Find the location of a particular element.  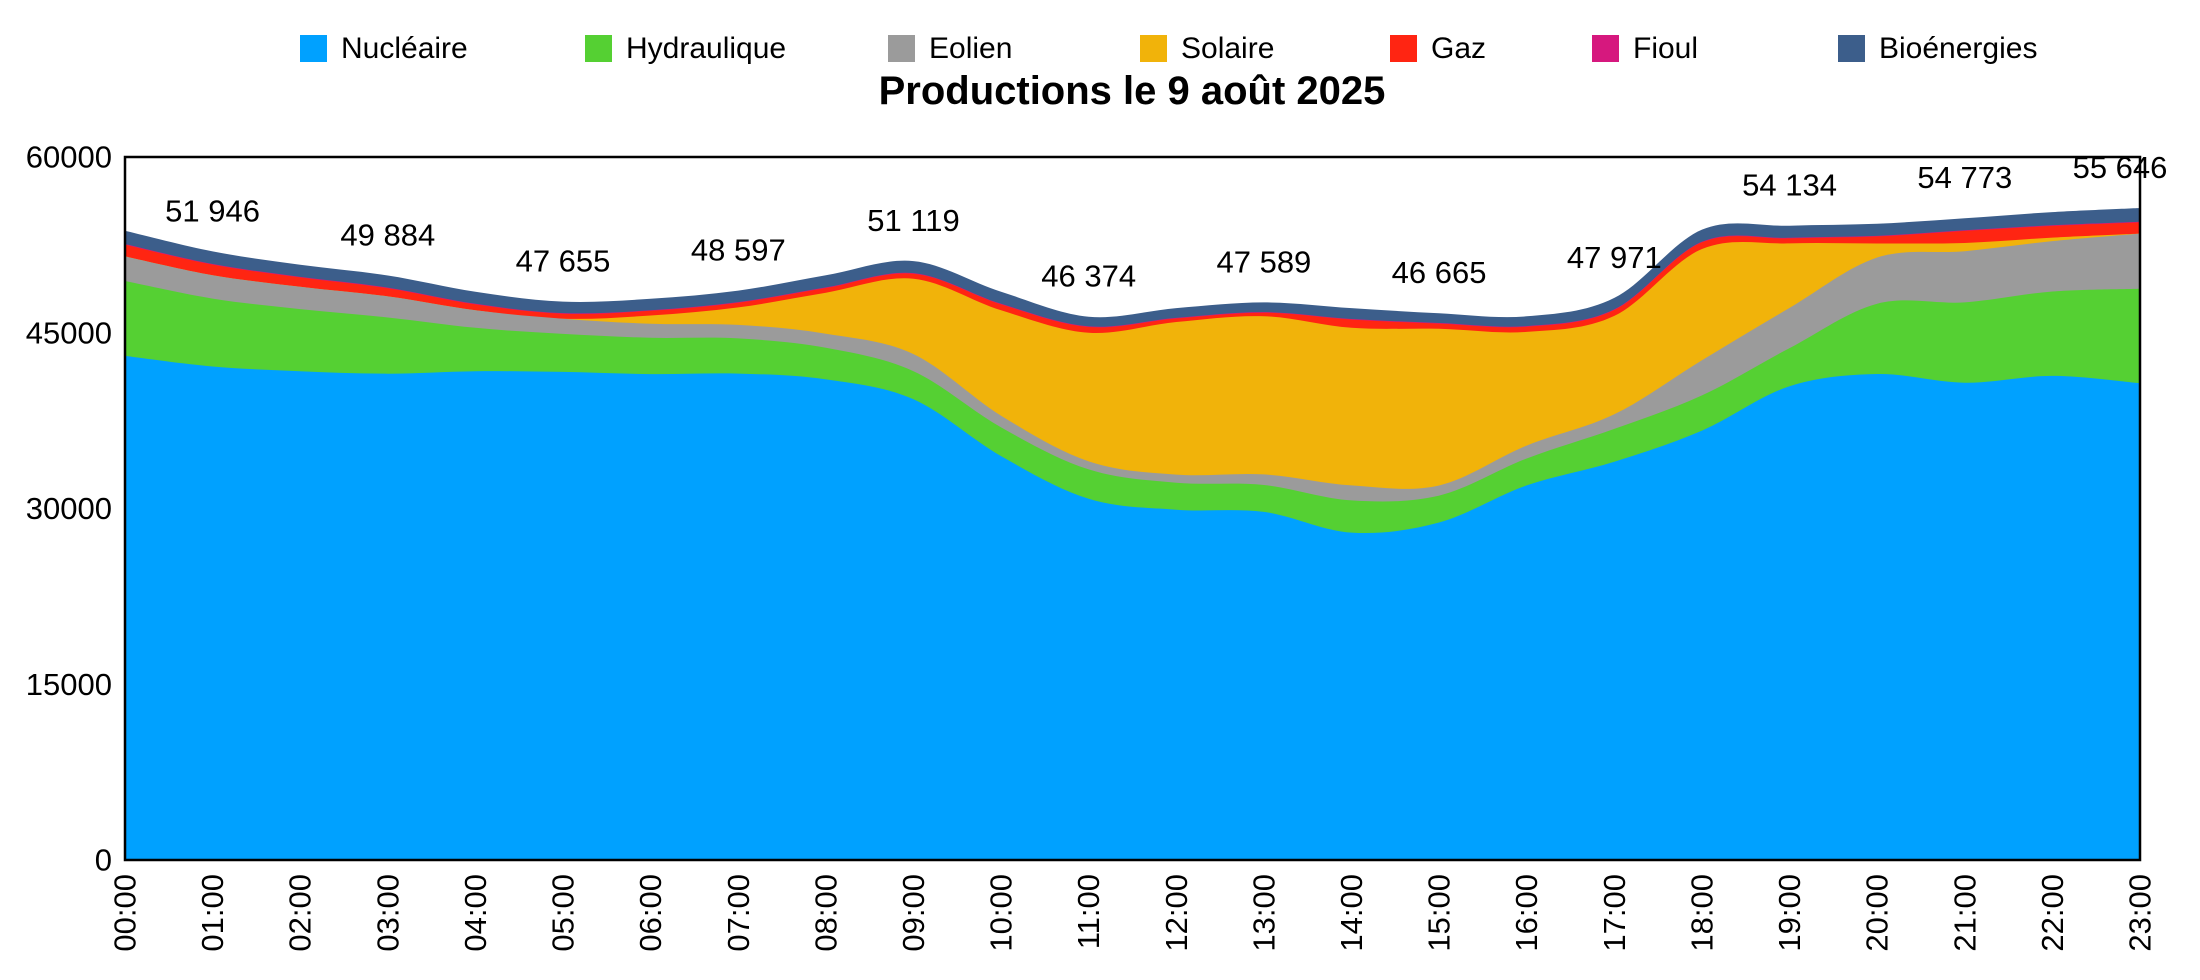

legend-item-nucleaire: Nucléaire is located at coordinates (384, 48).